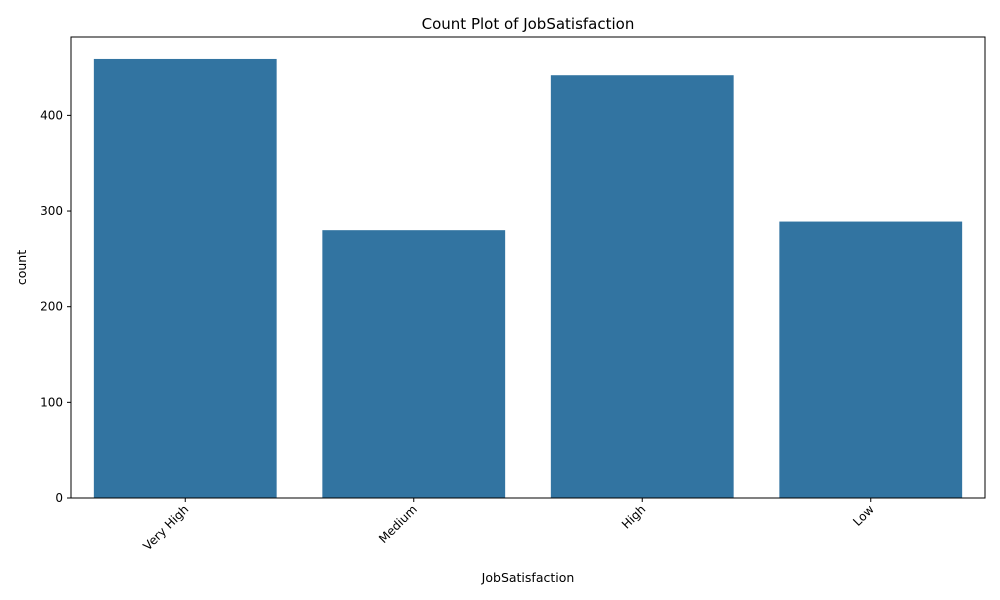 The height and width of the screenshot is (600, 1000). I want to click on bar-medium, so click(414, 364).